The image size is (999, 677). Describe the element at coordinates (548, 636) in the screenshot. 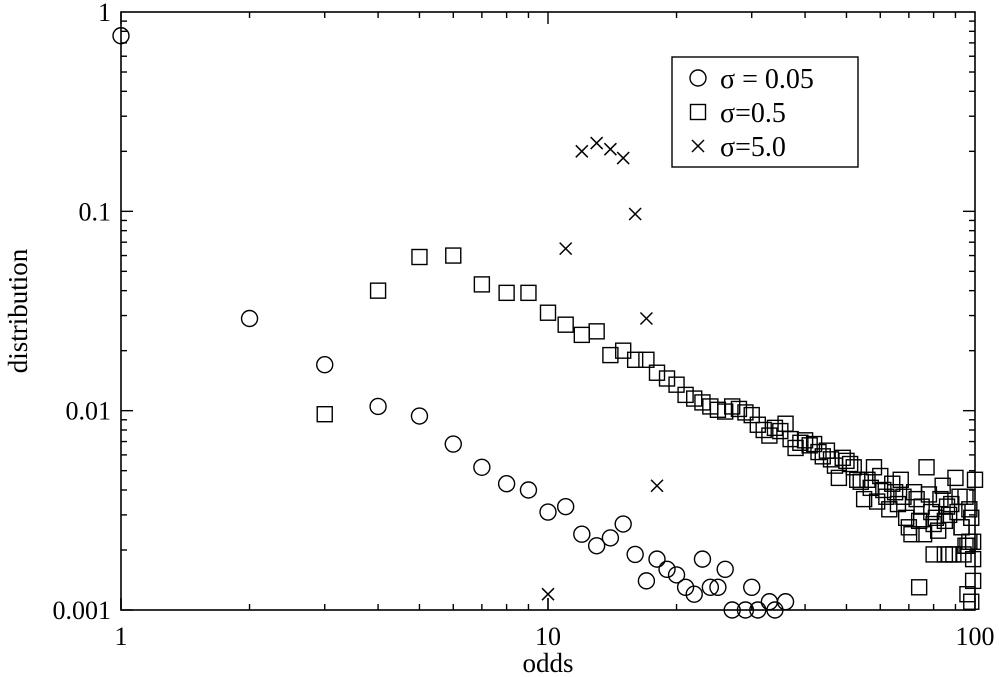

I see `x-tick-label: 10` at that location.